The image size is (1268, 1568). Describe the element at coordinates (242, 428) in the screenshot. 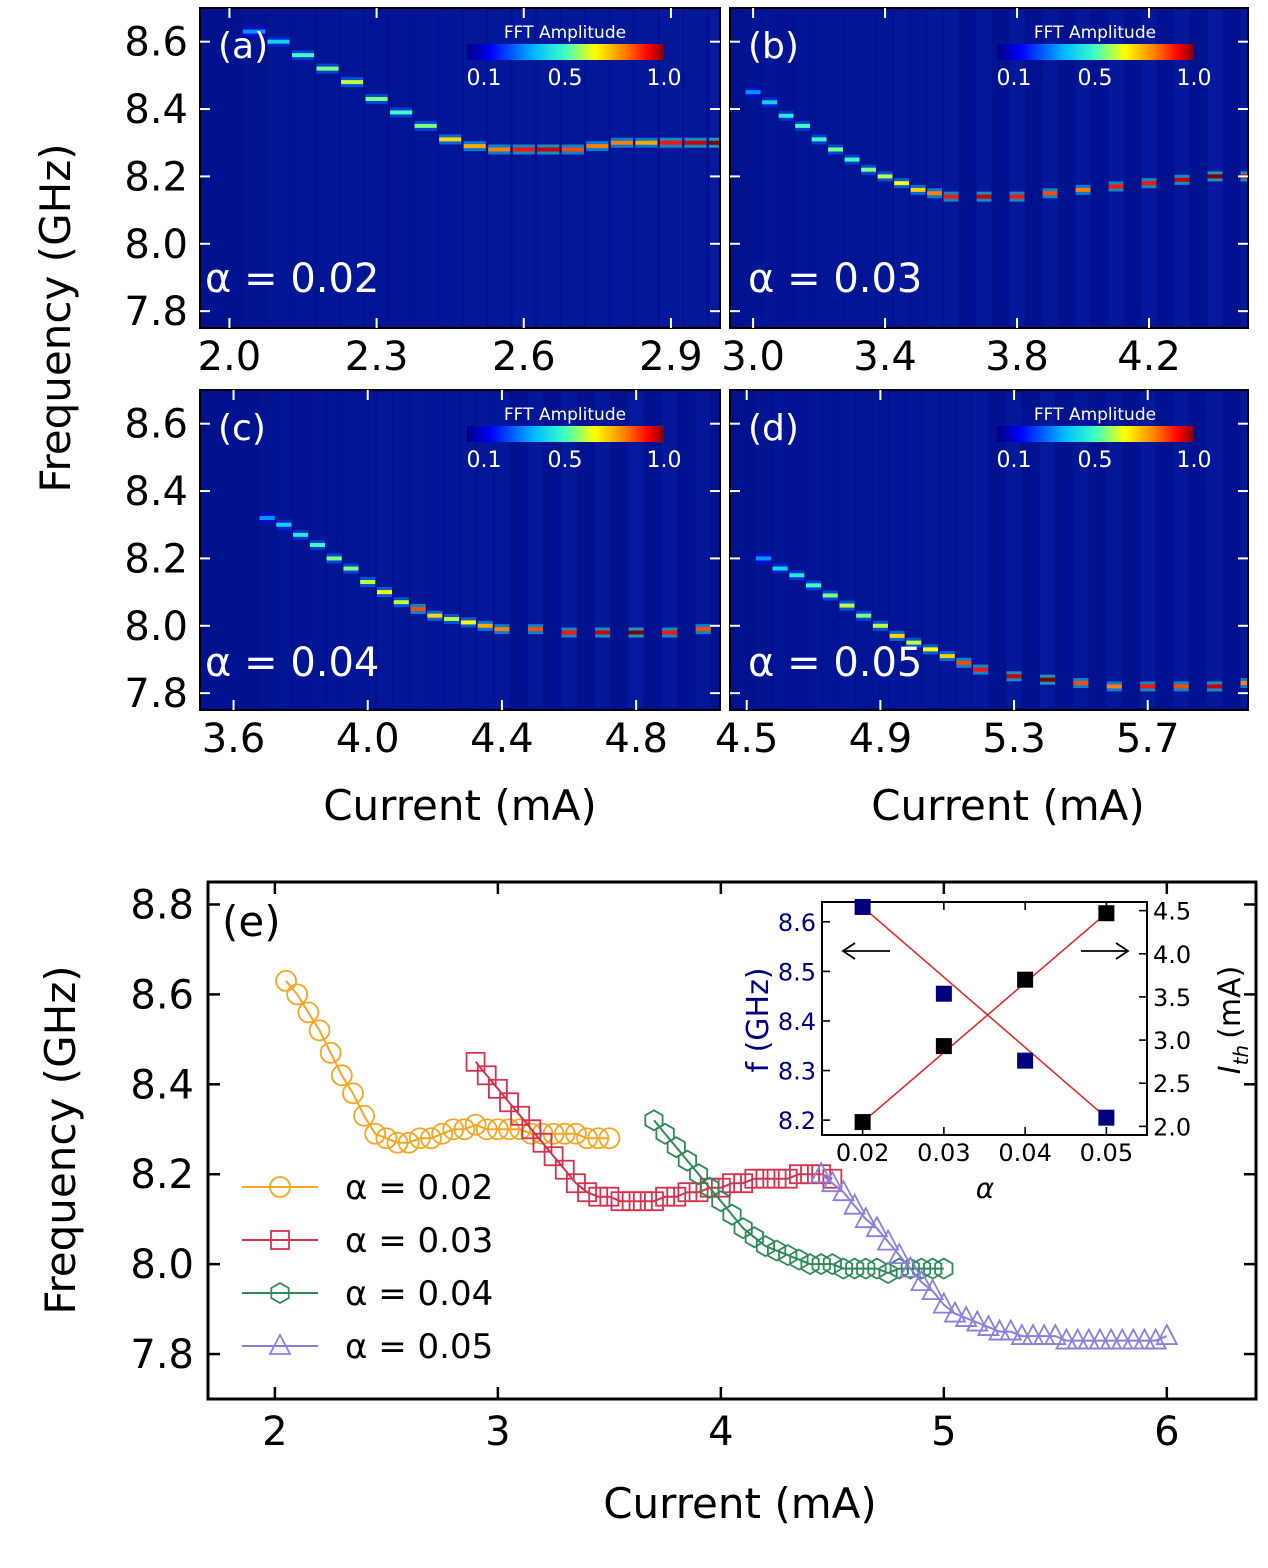

I see `panel-c-label: (c)` at that location.